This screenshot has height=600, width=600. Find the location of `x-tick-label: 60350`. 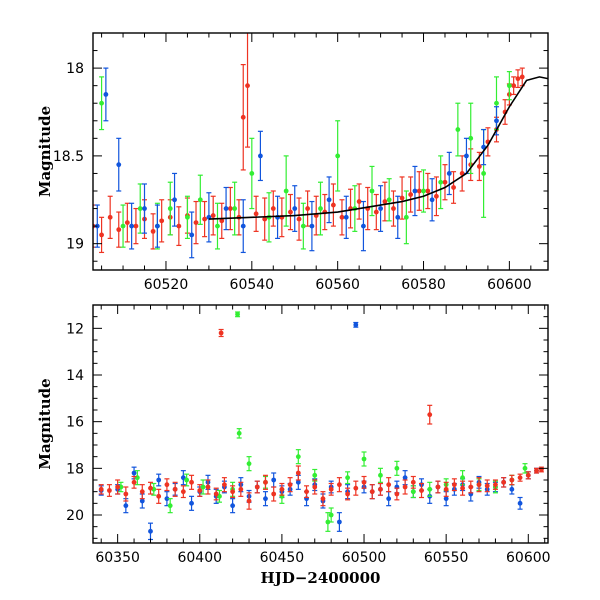

x-tick-label: 60350 is located at coordinates (117, 558).